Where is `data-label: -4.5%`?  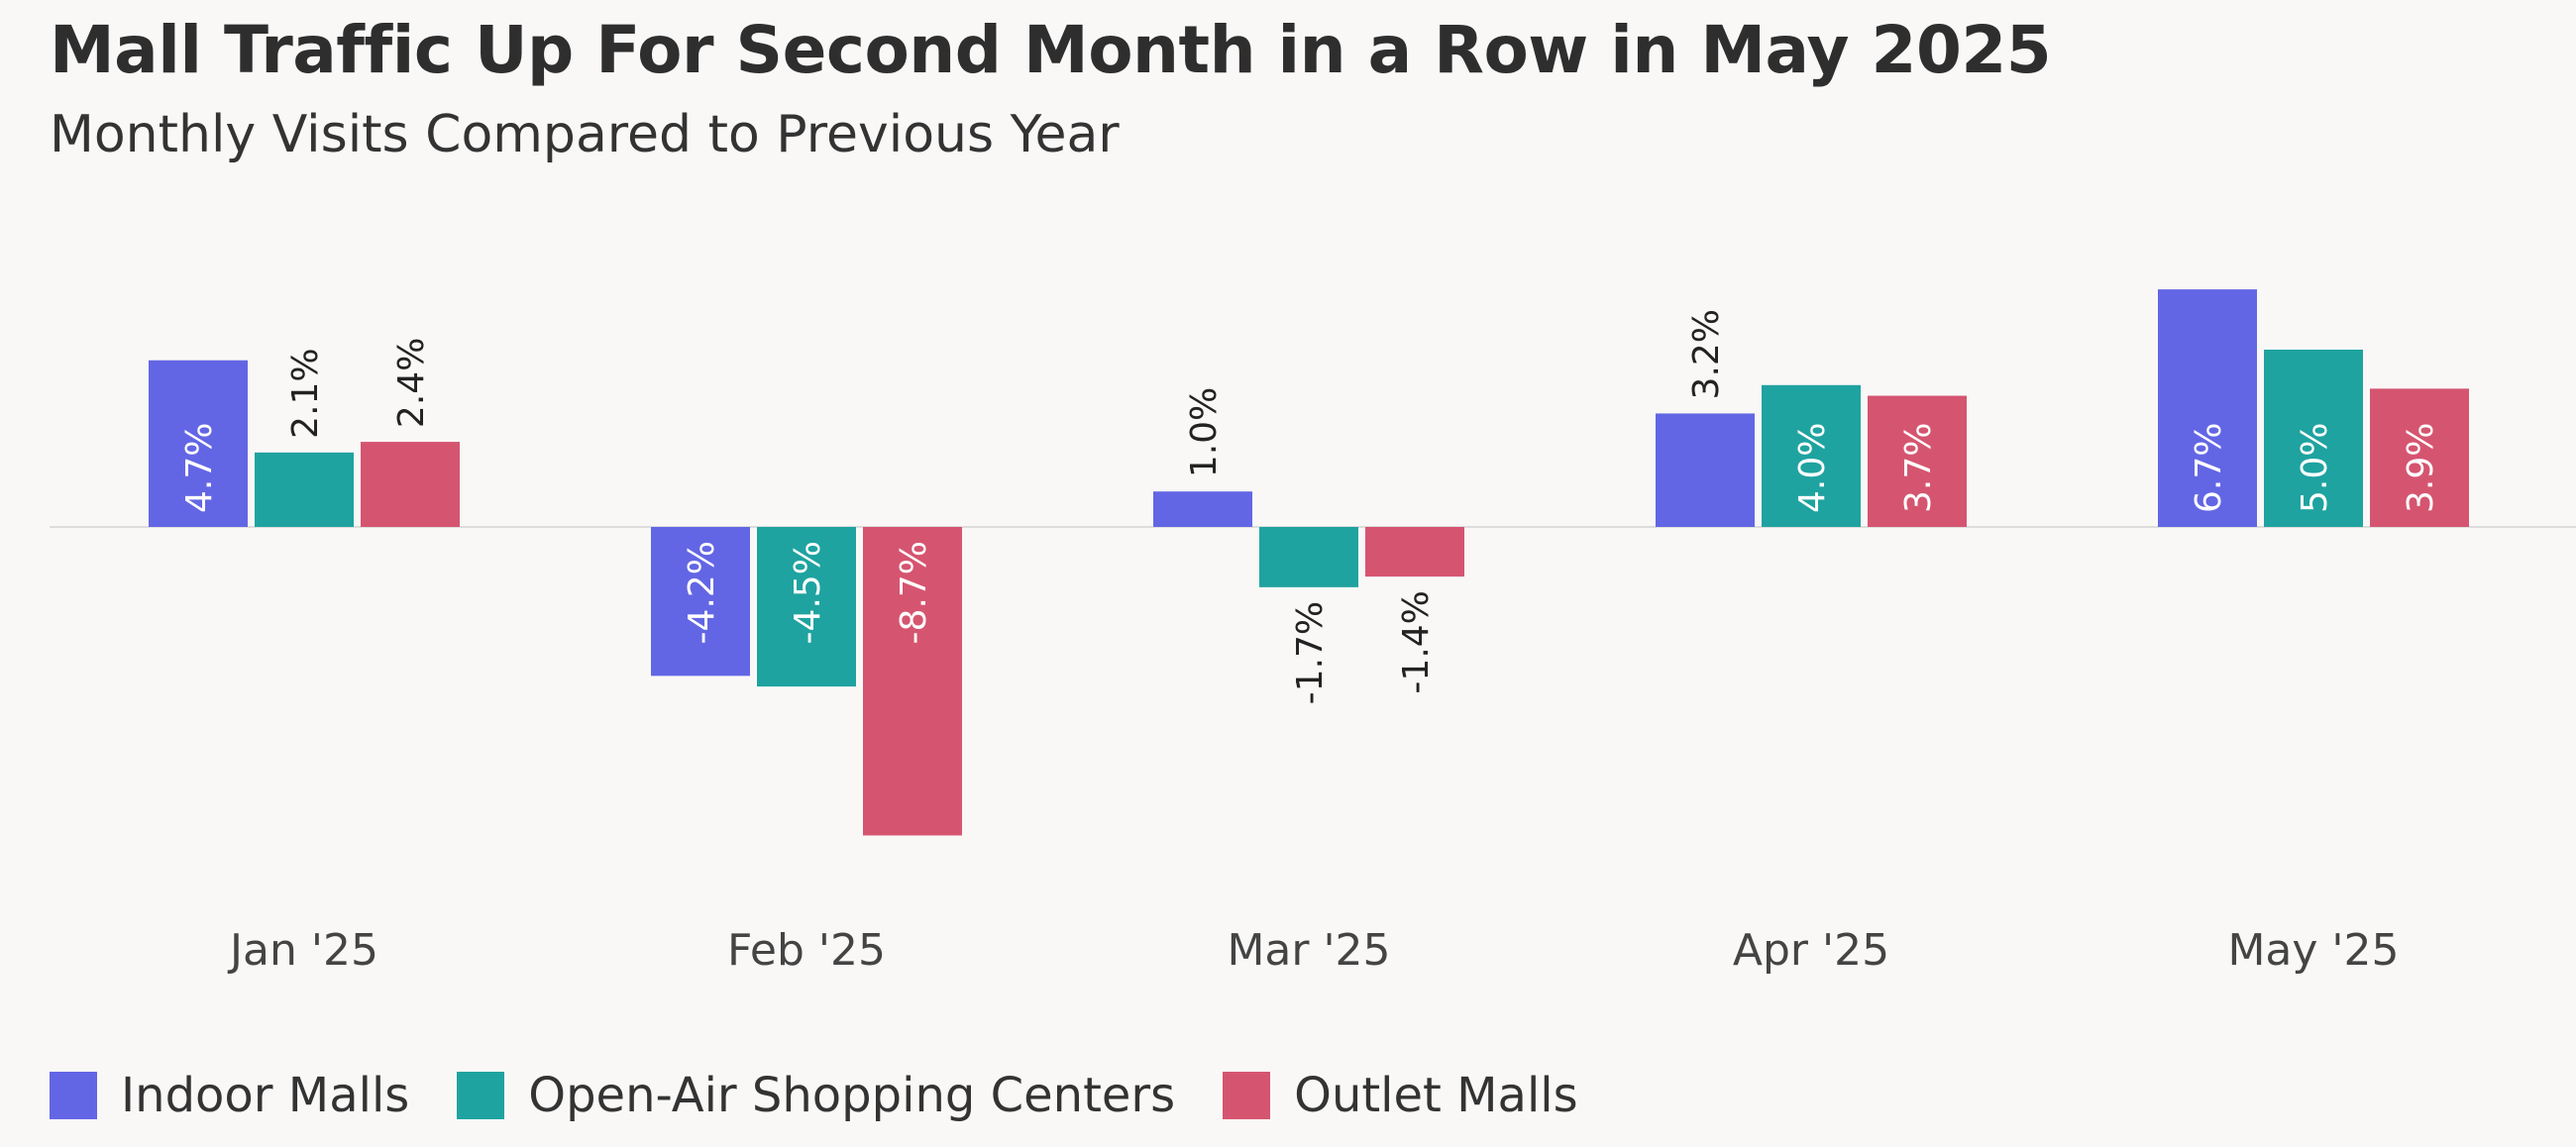 data-label: -4.5% is located at coordinates (808, 593).